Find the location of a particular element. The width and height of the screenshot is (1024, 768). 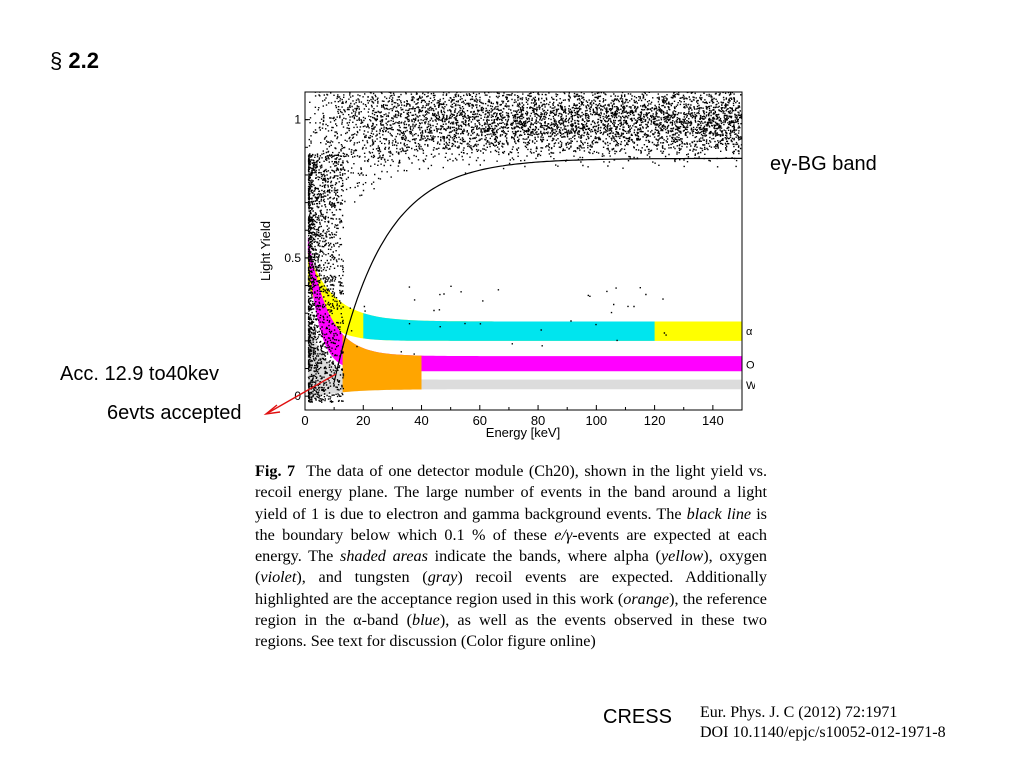

citation-journal: Eur. Phys. J. C (2012) 72:1971 is located at coordinates (799, 712).